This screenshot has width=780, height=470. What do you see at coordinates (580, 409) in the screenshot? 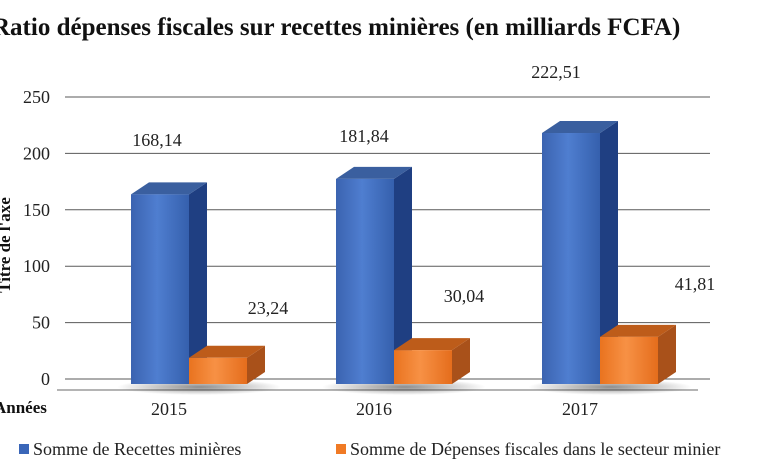
I see `x-tick-label-2017: 2017` at bounding box center [580, 409].